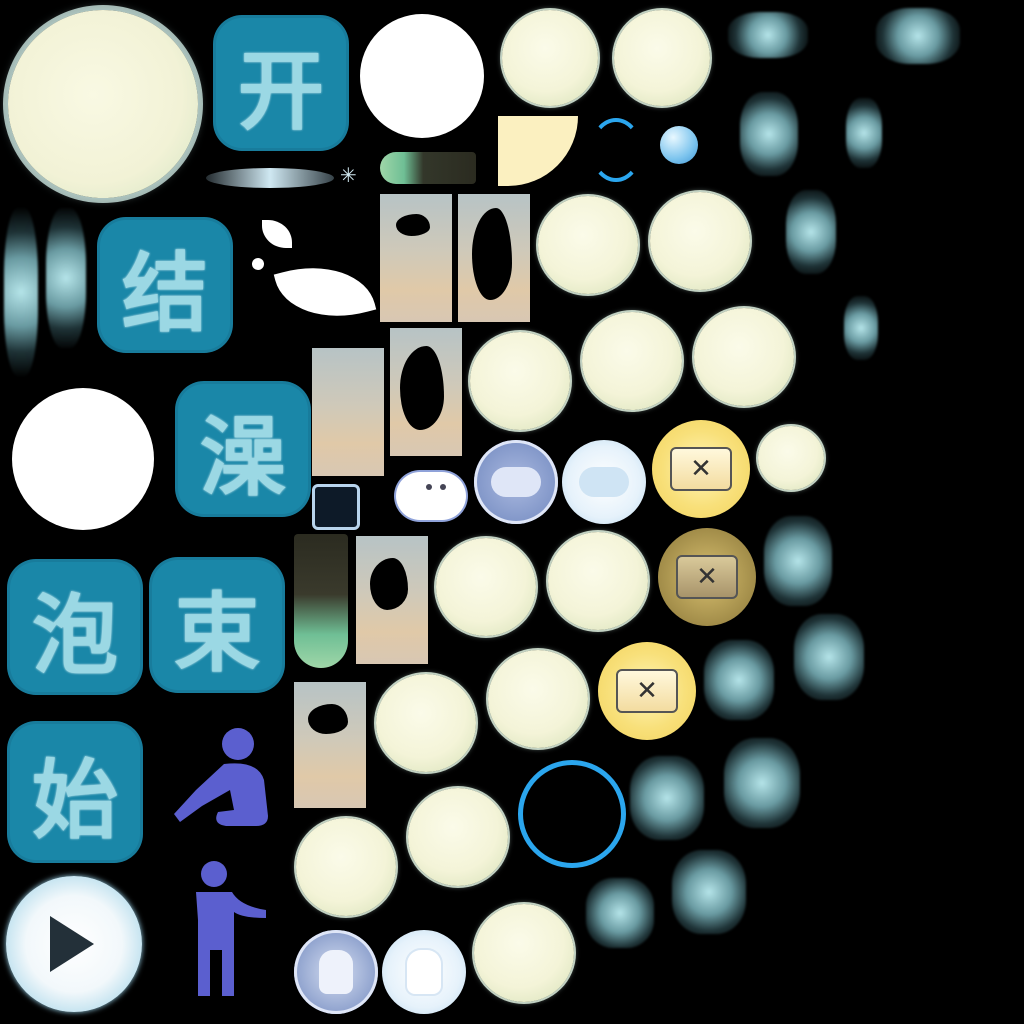 The image size is (1024, 1024). What do you see at coordinates (679, 145) in the screenshot?
I see `small-blue-bubble-sprite` at bounding box center [679, 145].